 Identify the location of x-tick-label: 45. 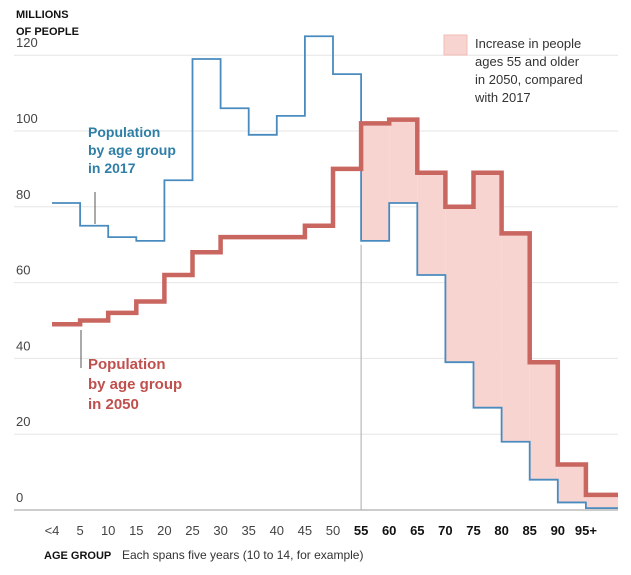
(305, 530).